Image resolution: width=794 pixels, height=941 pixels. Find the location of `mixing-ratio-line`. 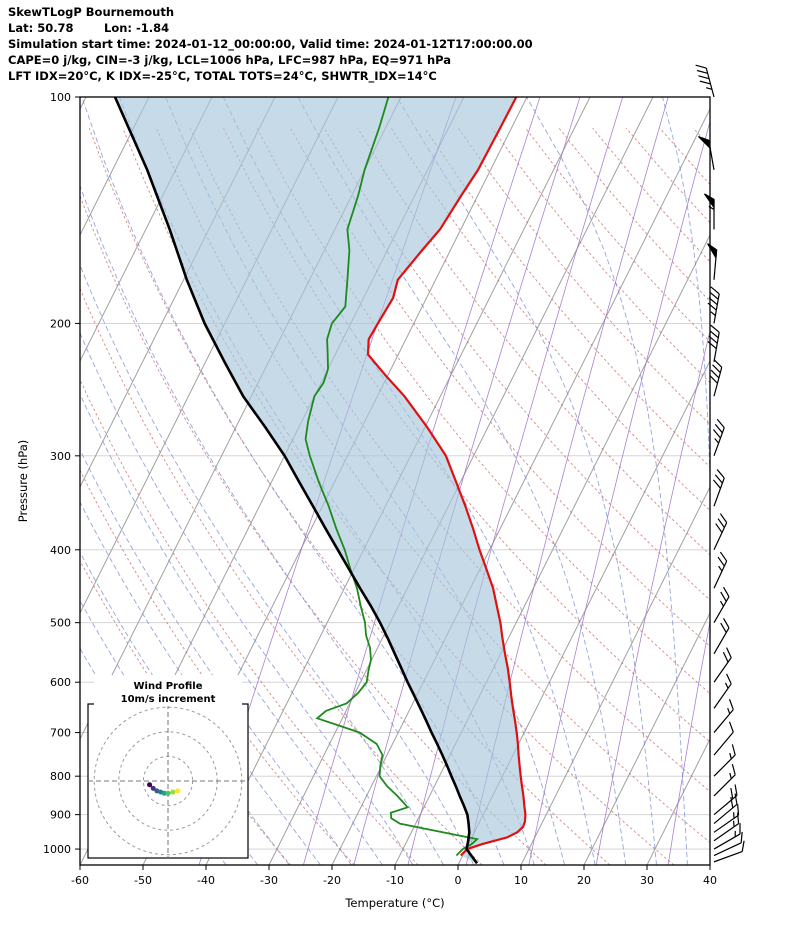

mixing-ratio-line is located at coordinates (731, 481).